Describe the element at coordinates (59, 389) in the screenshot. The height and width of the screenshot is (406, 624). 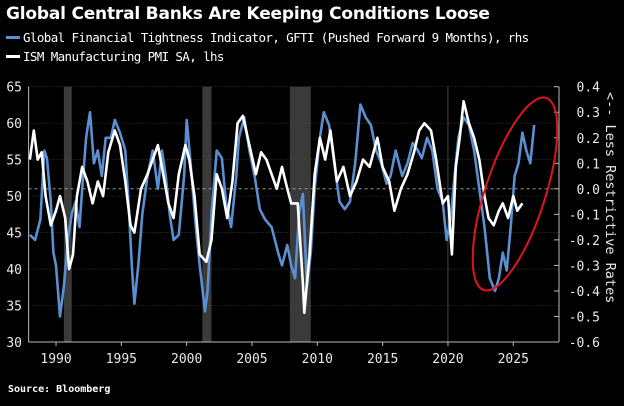
I see `source-note: Source: Bloomberg` at that location.